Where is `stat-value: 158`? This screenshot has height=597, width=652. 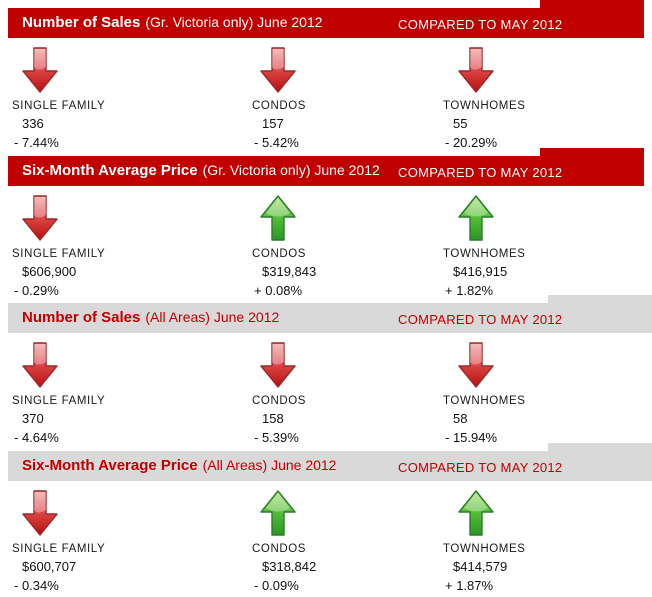 stat-value: 158 is located at coordinates (273, 418).